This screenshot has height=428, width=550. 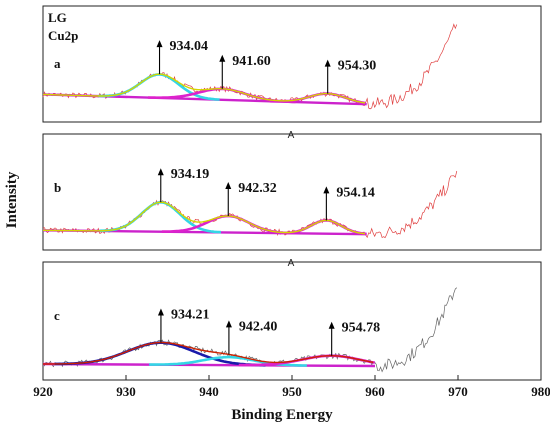 I want to click on panel-label: b, so click(x=57, y=187).